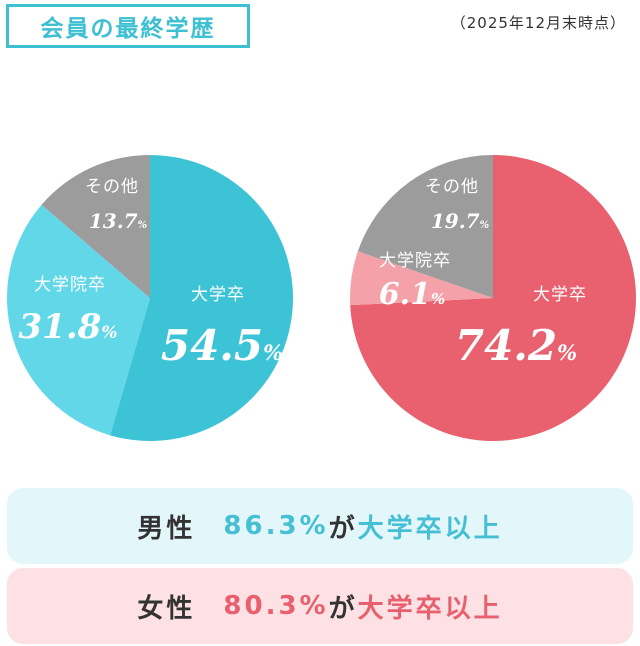 This screenshot has height=646, width=640. What do you see at coordinates (538, 23) in the screenshot?
I see `as-of-date: （2025年12月末時点）` at bounding box center [538, 23].